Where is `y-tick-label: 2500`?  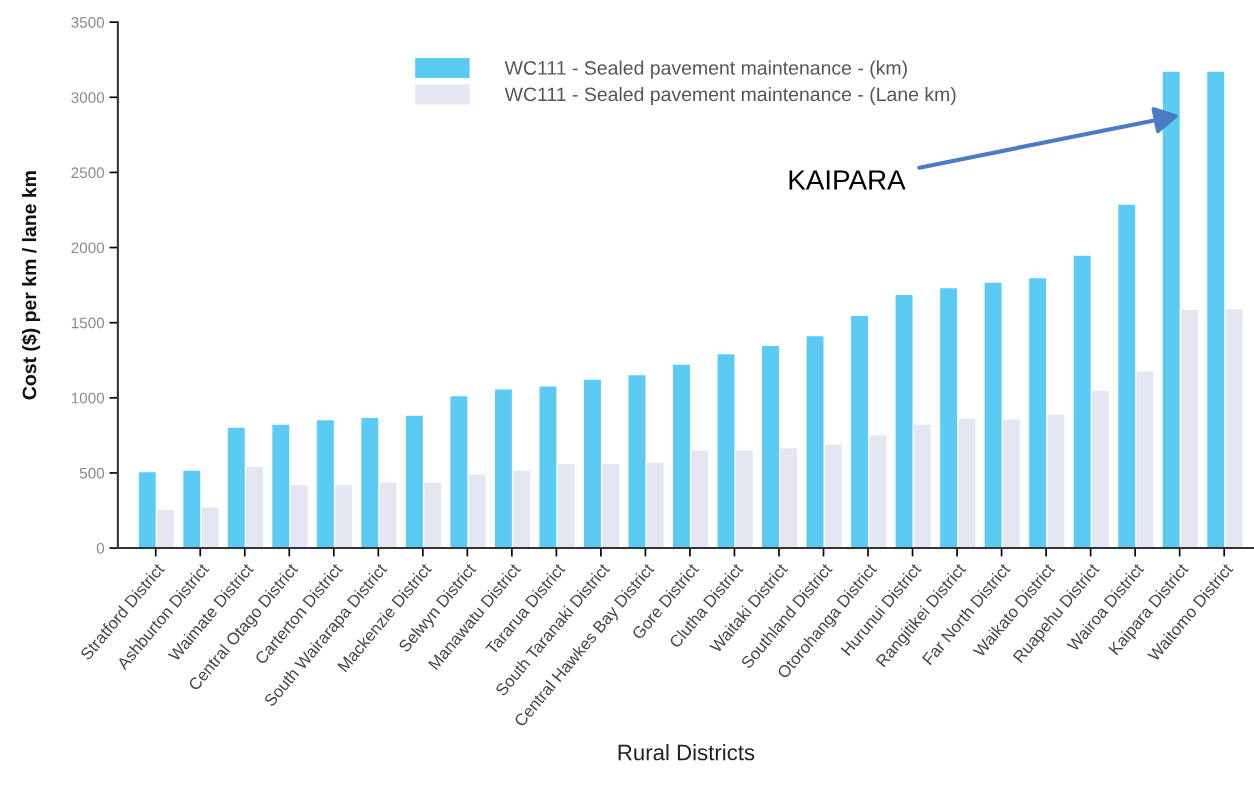 y-tick-label: 2500 is located at coordinates (88, 173).